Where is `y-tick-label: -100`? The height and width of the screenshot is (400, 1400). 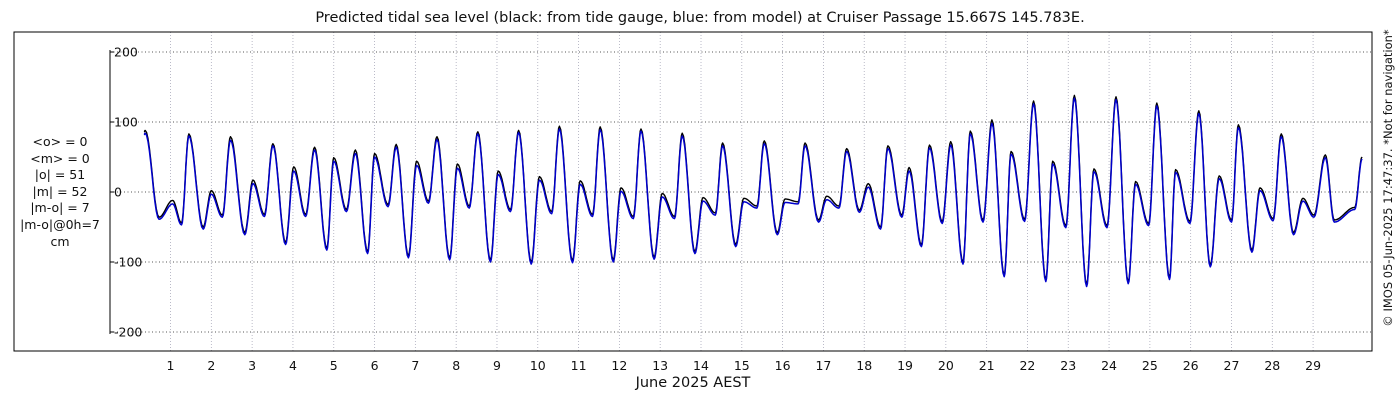
y-tick-label: -100 is located at coordinates (128, 262).